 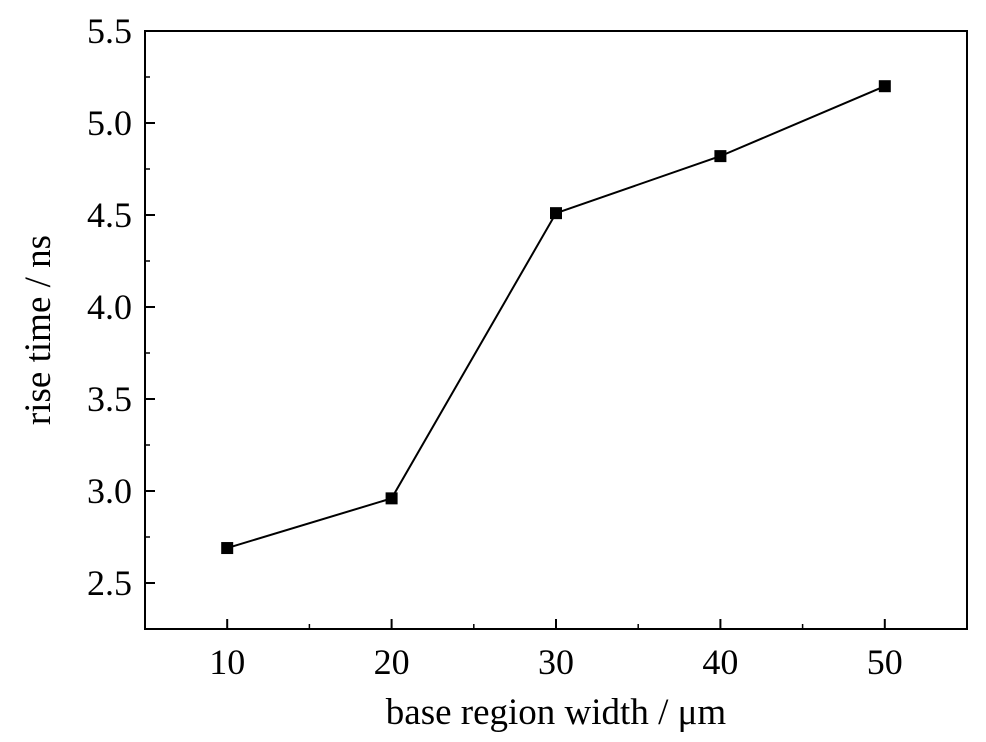 I want to click on y-tick-label: 3.5, so click(x=109, y=399).